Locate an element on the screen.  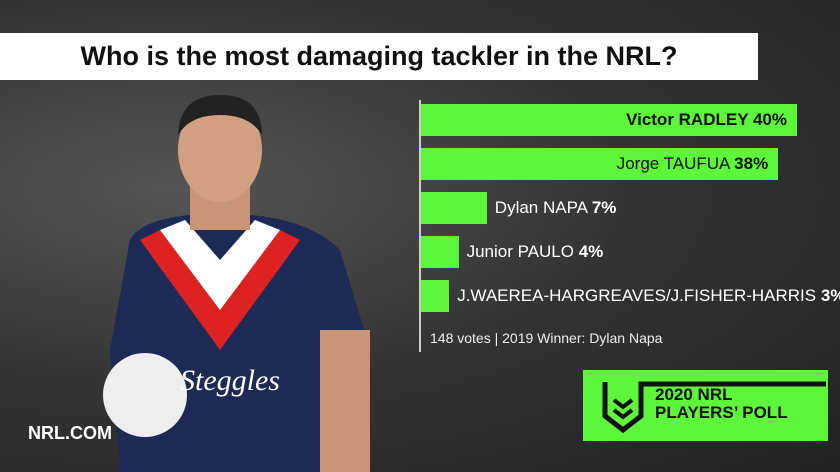
bar-label: Dylan NAPA 7% is located at coordinates (556, 208).